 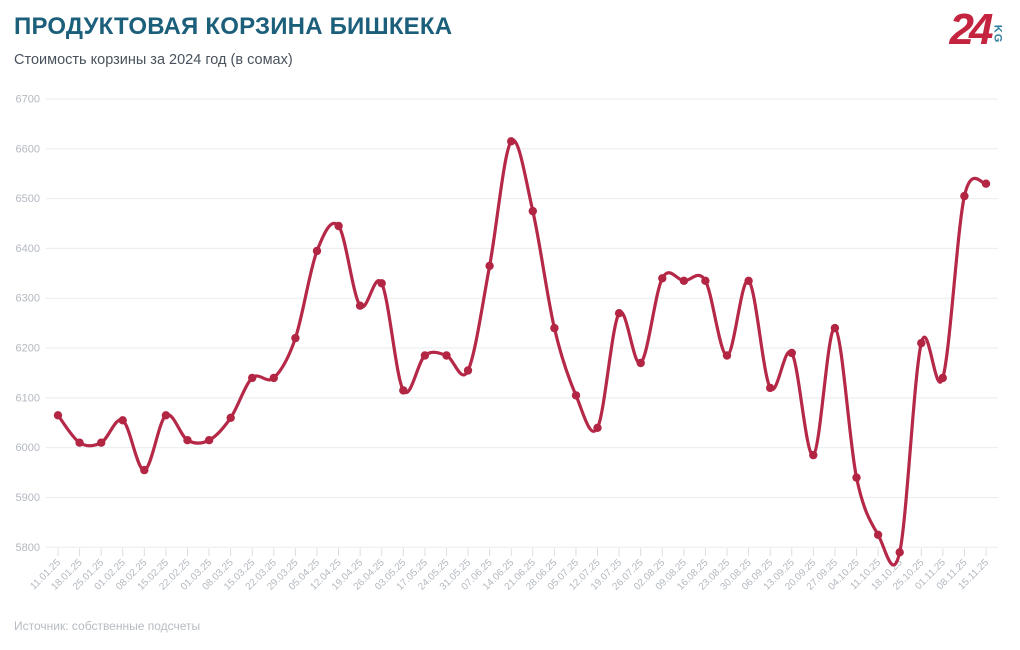 What do you see at coordinates (153, 60) in the screenshot?
I see `page-subtitle: Стоимость корзины за 2024 год (в сомах)` at bounding box center [153, 60].